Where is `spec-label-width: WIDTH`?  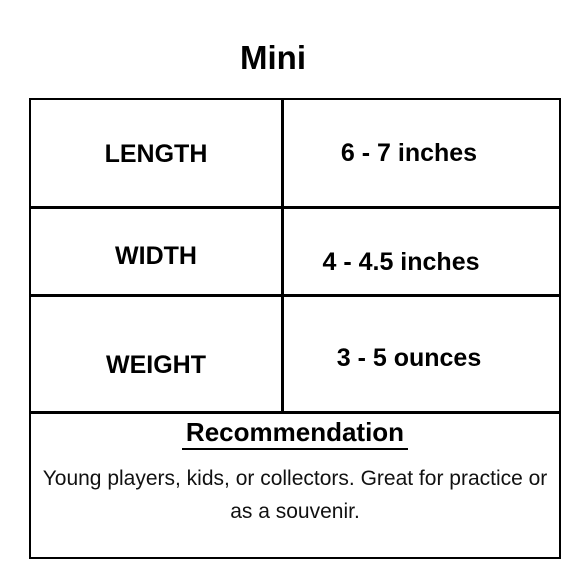 spec-label-width: WIDTH is located at coordinates (156, 255).